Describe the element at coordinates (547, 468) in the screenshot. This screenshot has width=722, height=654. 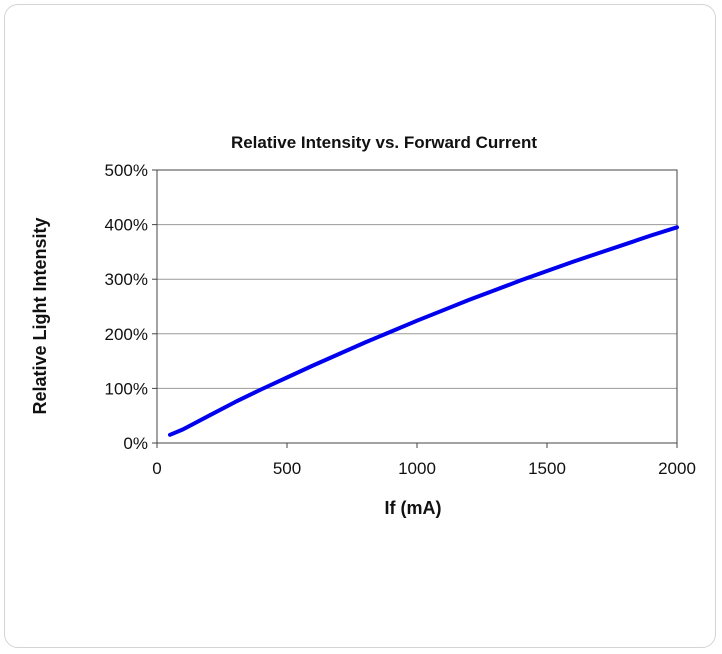
I see `x-tick-label: 1500` at that location.